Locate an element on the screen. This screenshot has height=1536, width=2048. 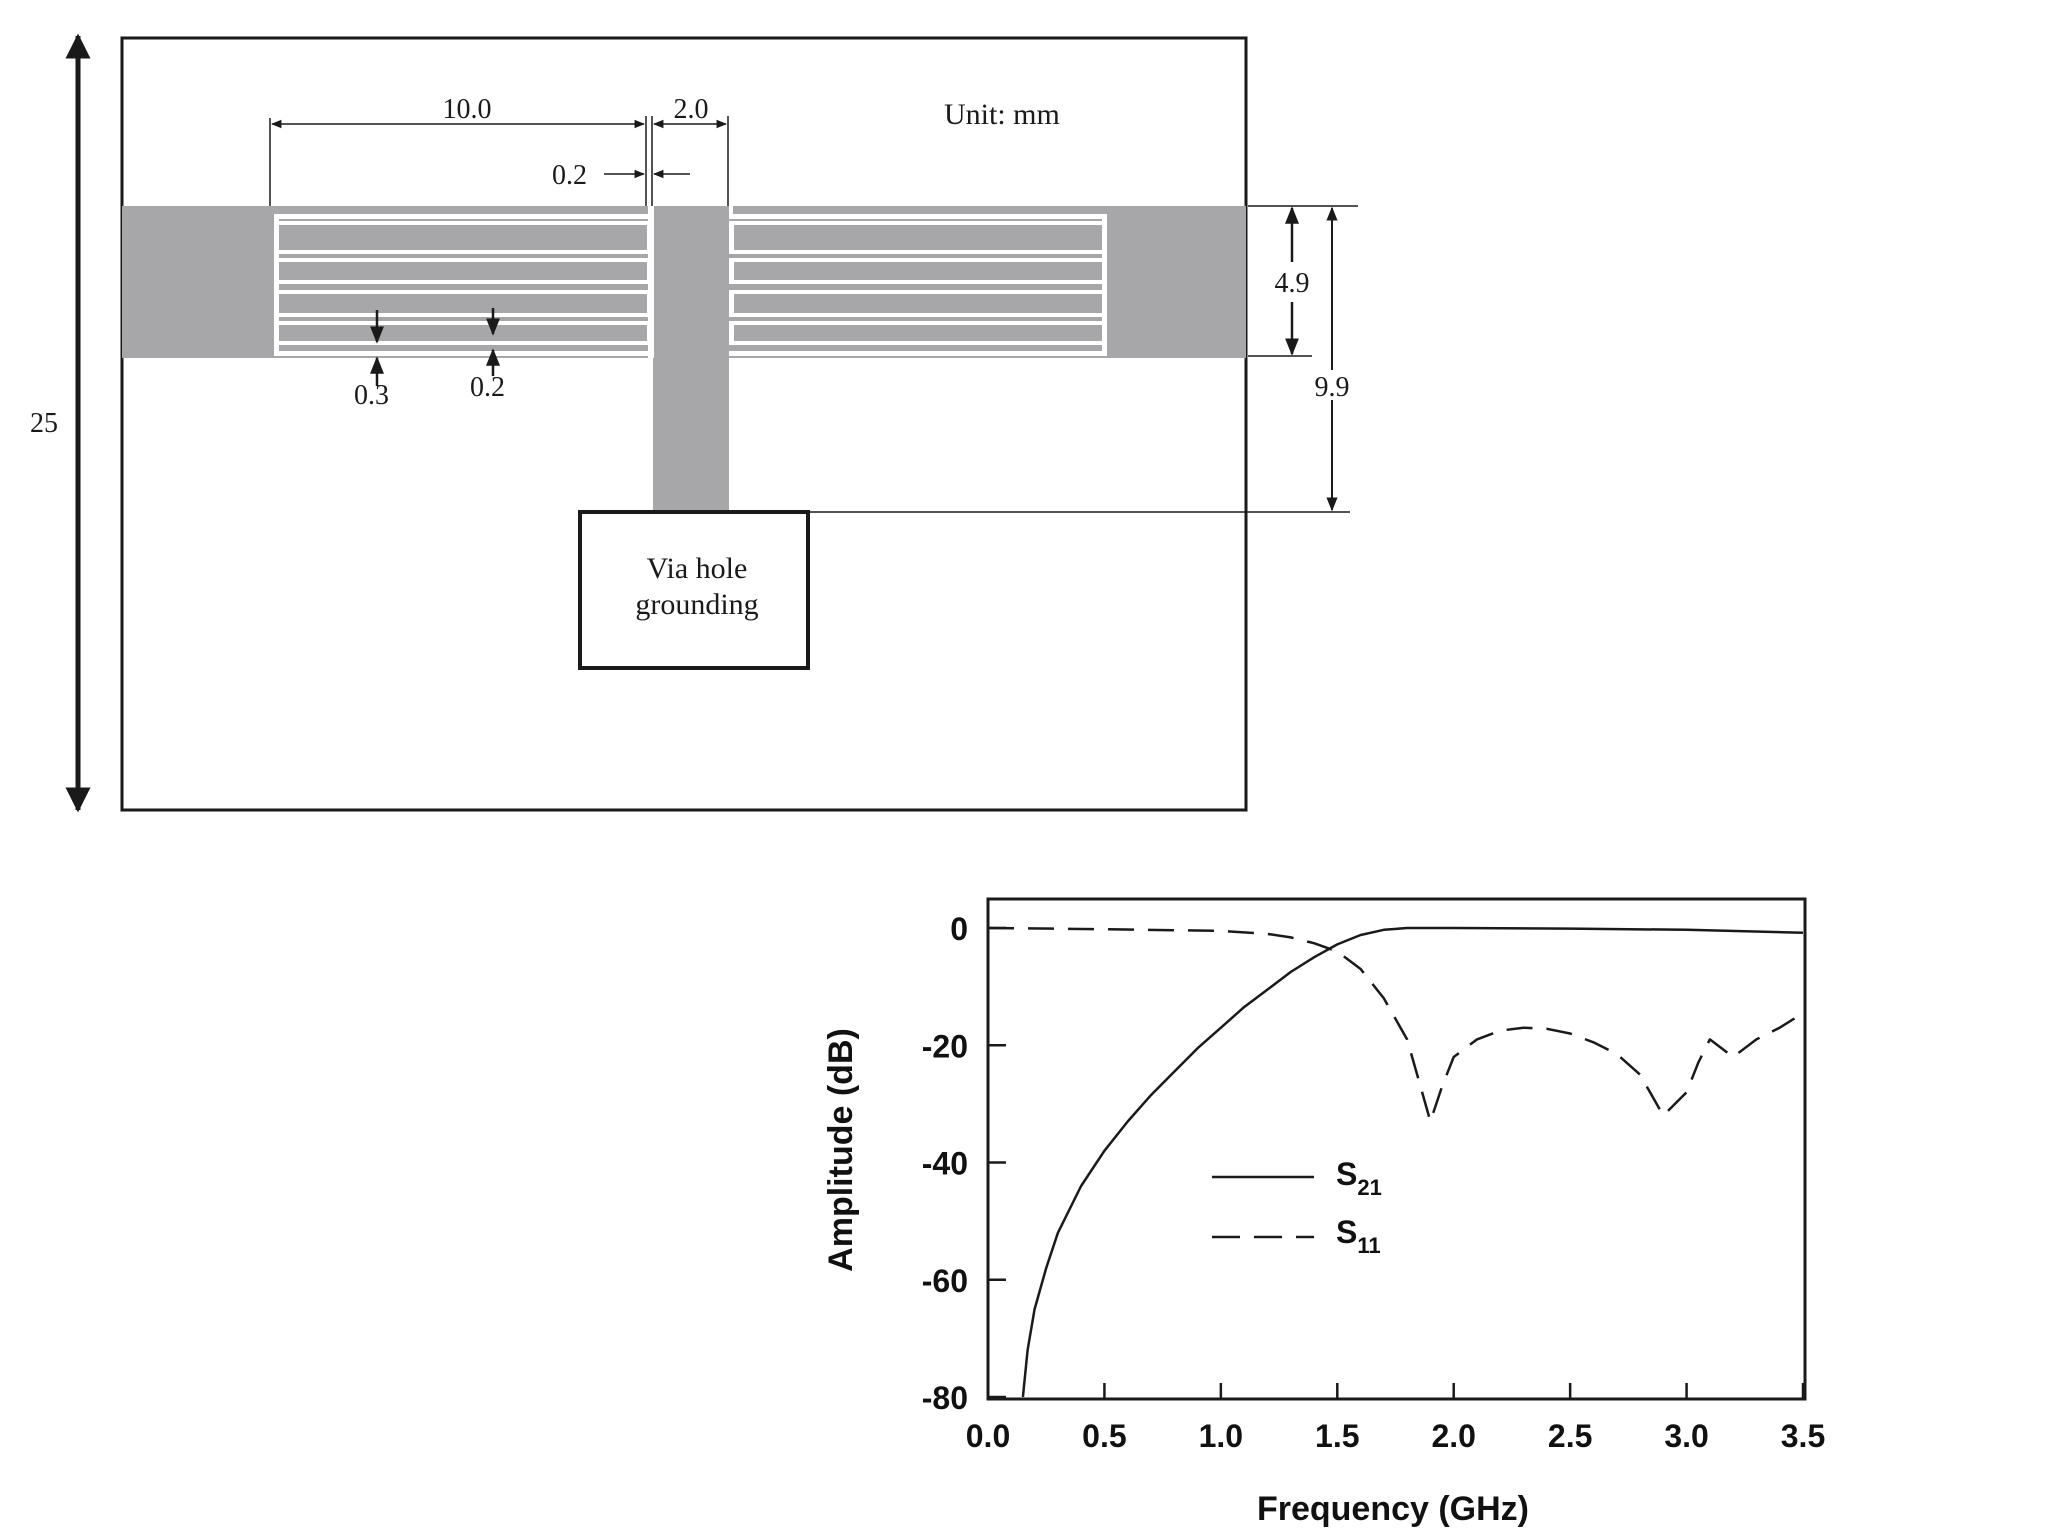
center-stub is located at coordinates (691, 359).